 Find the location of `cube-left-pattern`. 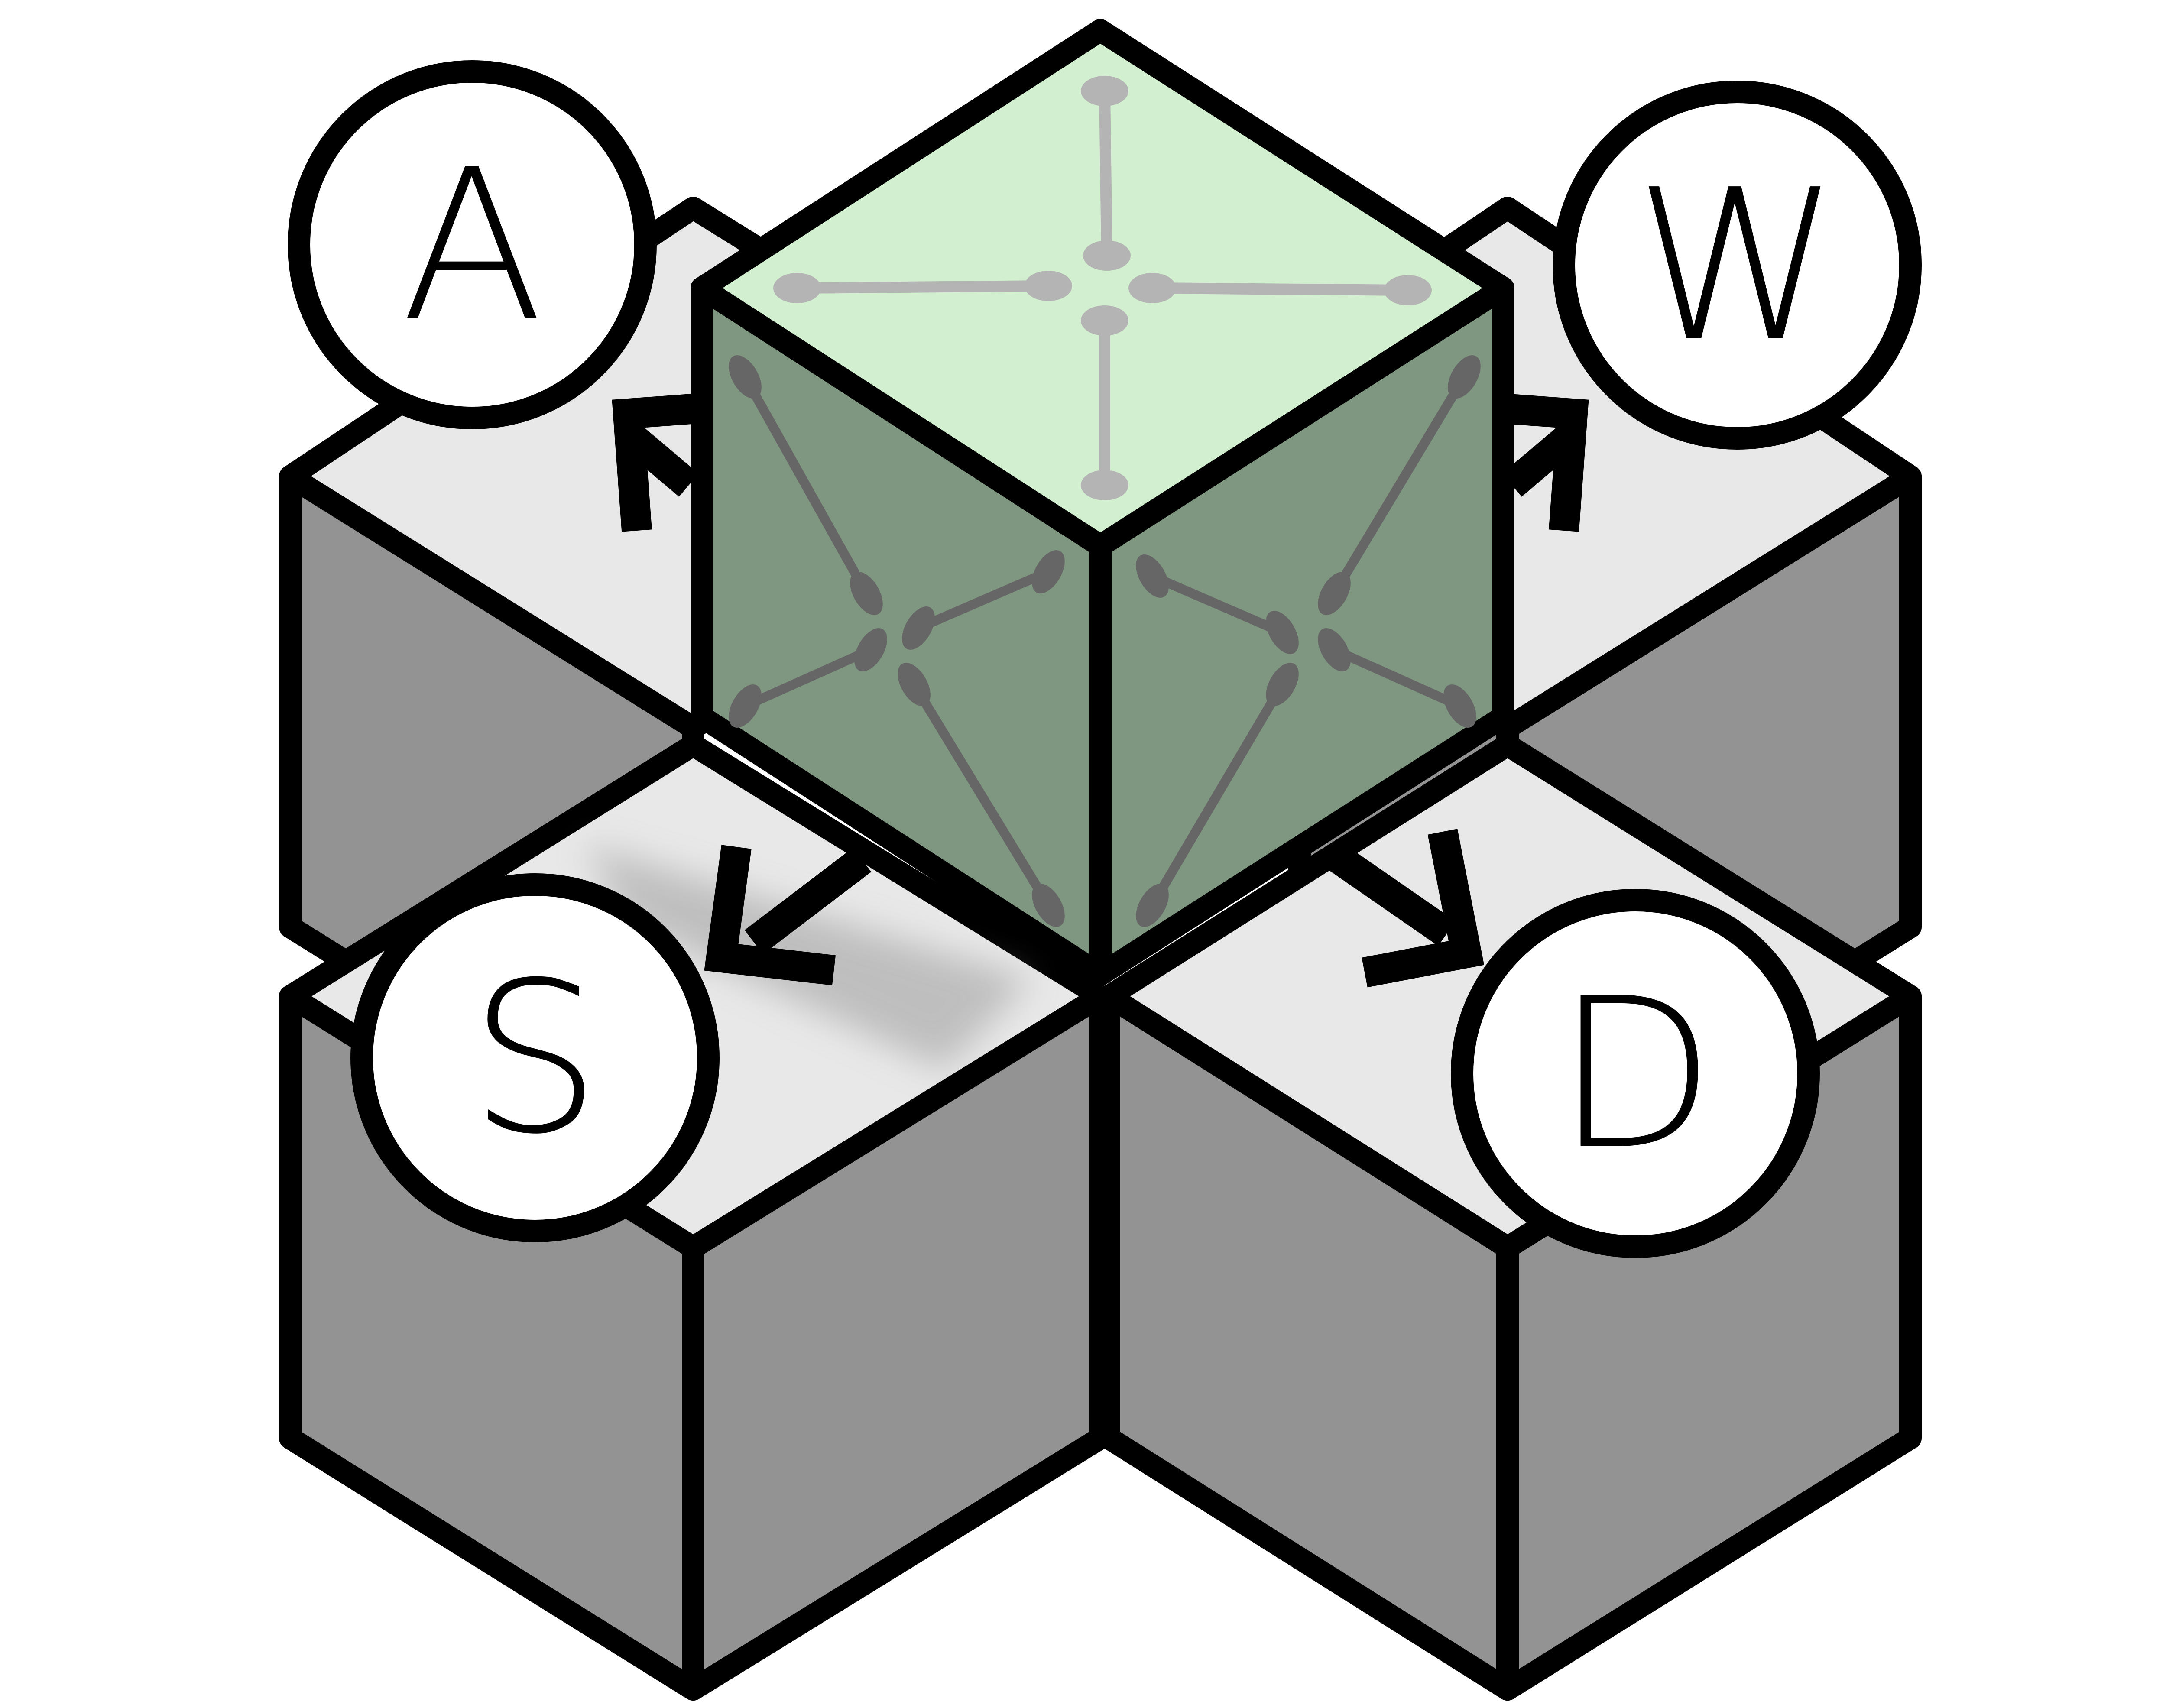

cube-left-pattern is located at coordinates (897, 641).